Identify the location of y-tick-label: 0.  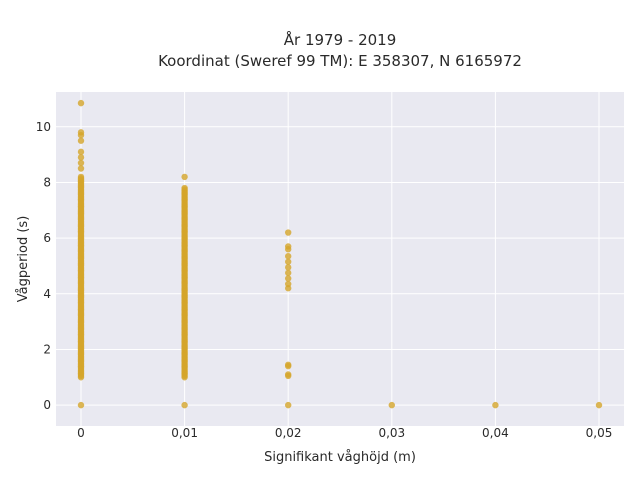
(47, 405).